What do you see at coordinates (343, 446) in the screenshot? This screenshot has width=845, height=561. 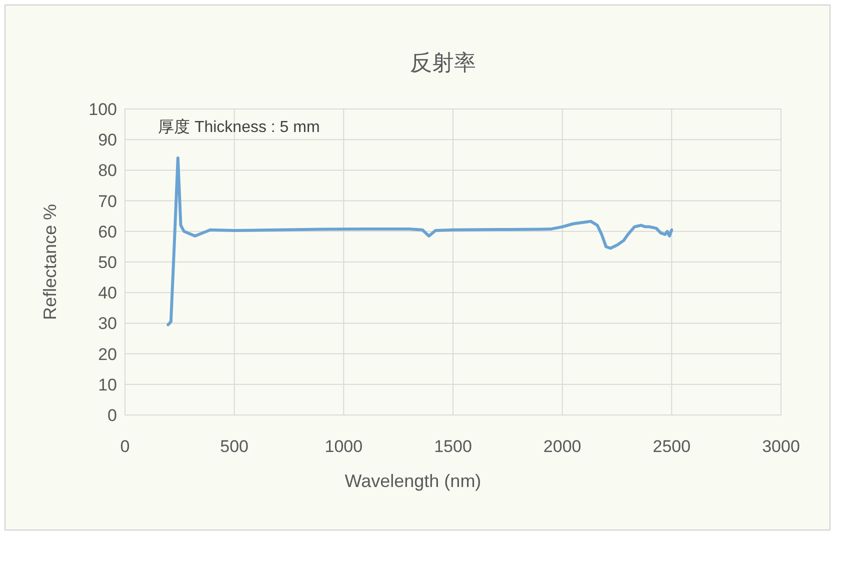 I see `x-tick-label: 1000` at bounding box center [343, 446].